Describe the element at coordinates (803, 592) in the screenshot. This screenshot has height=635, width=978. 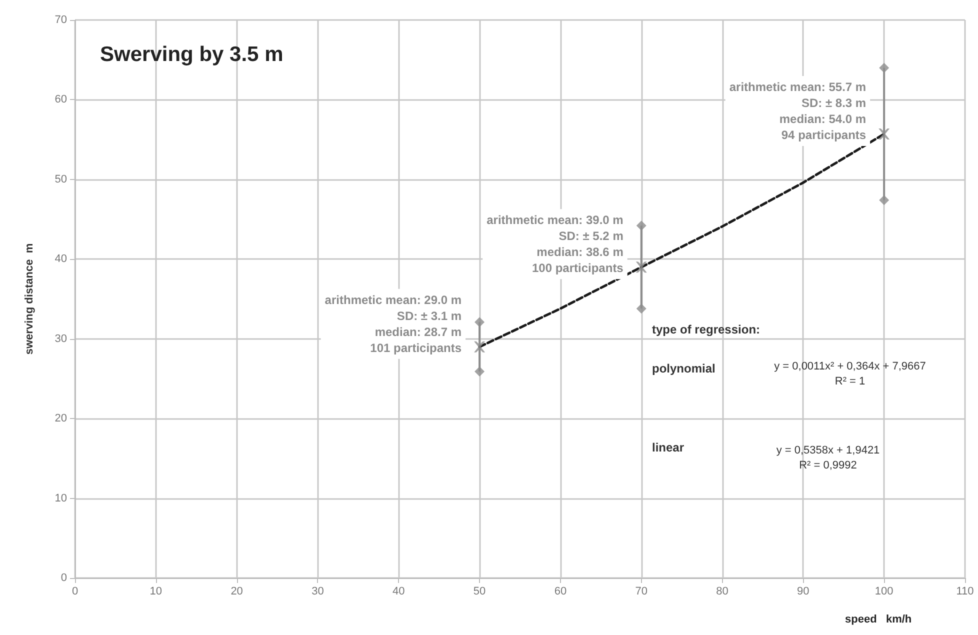
I see `x-tick-label: 90` at that location.